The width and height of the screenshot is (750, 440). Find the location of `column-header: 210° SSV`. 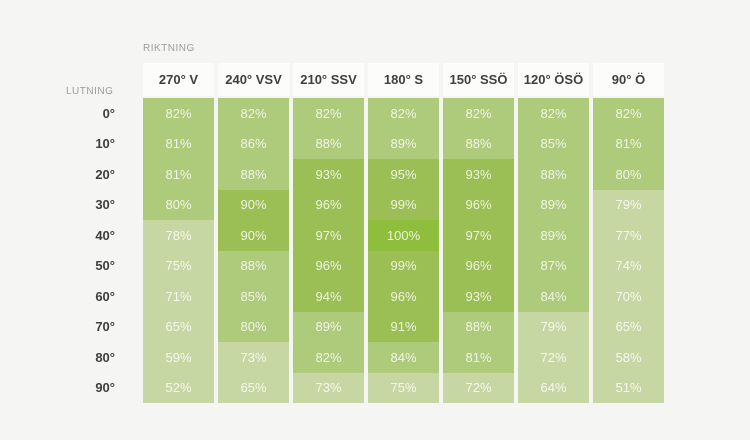

column-header: 210° SSV is located at coordinates (328, 79).